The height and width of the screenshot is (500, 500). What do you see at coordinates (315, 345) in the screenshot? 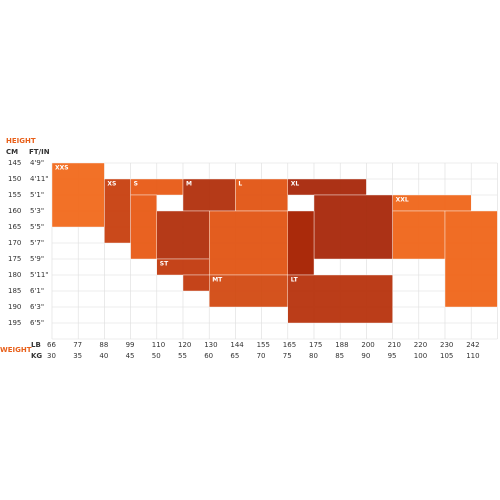
I see `lb-label: 175` at bounding box center [315, 345].